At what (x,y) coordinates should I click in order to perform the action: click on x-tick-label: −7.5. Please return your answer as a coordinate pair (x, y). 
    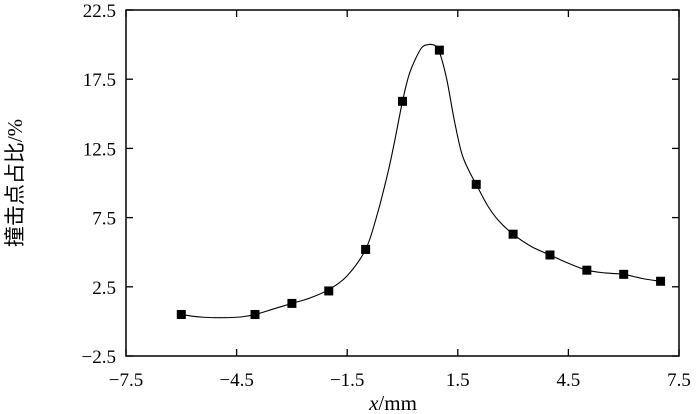
    Looking at the image, I should click on (126, 380).